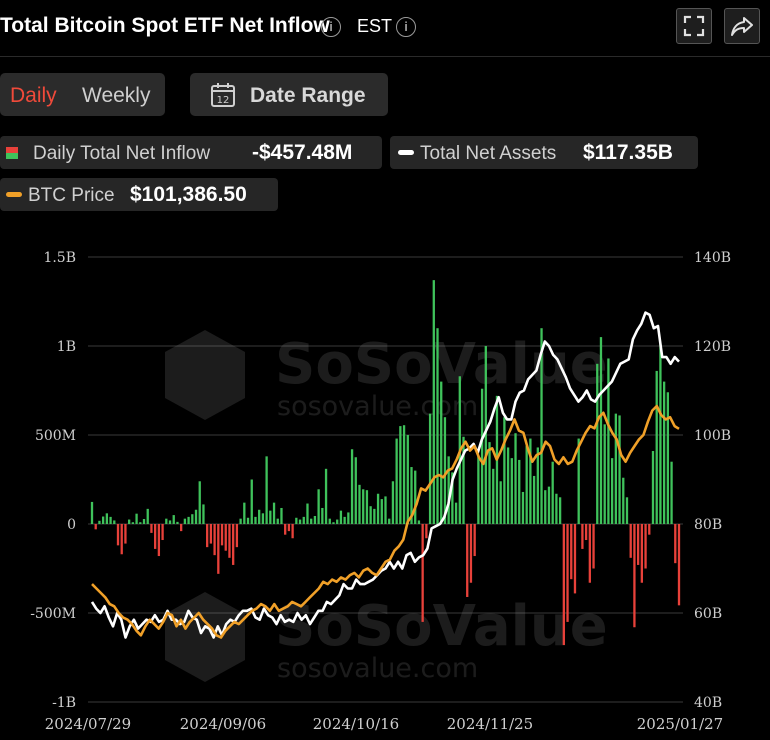 This screenshot has height=740, width=770. I want to click on fullscreen-button, so click(694, 26).